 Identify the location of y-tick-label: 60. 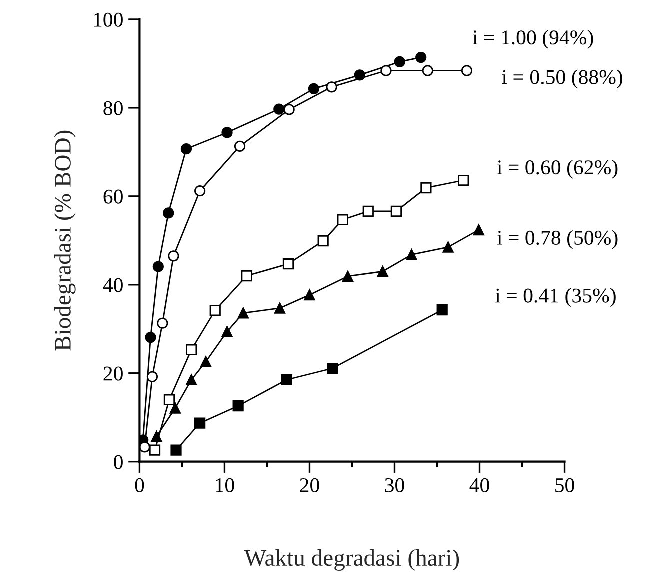
(113, 197).